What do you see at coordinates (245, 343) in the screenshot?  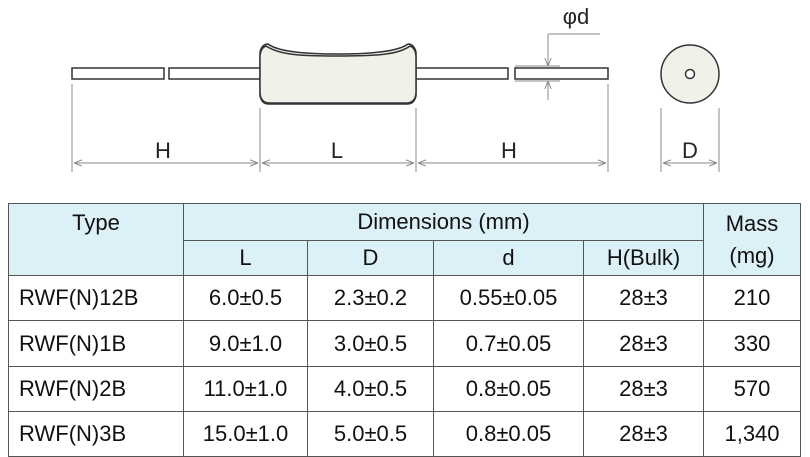 I see `table-cell: 9.0±1.0` at bounding box center [245, 343].